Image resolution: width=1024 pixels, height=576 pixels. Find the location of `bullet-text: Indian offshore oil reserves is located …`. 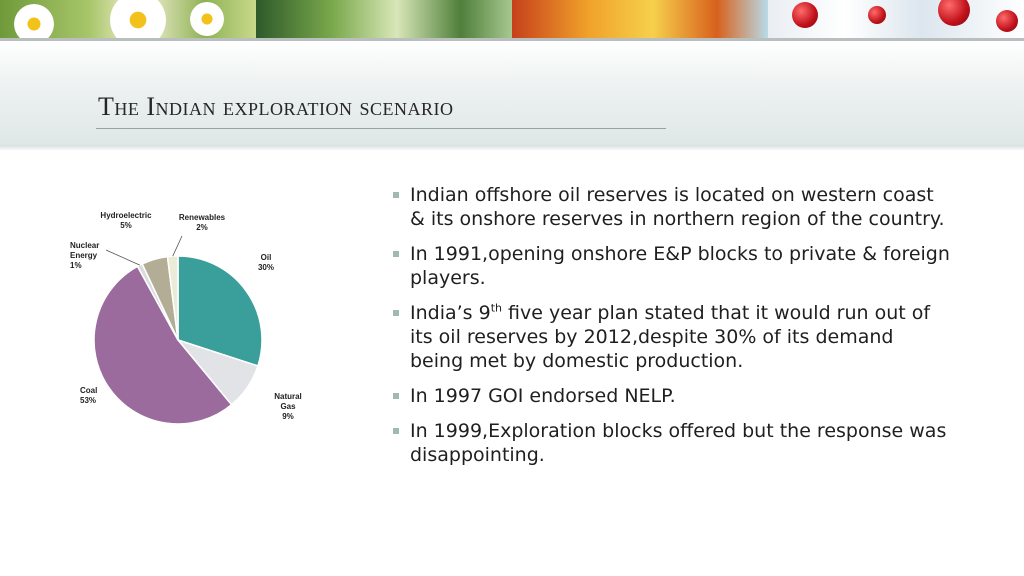

bullet-text: Indian offshore oil reserves is located … is located at coordinates (677, 207).